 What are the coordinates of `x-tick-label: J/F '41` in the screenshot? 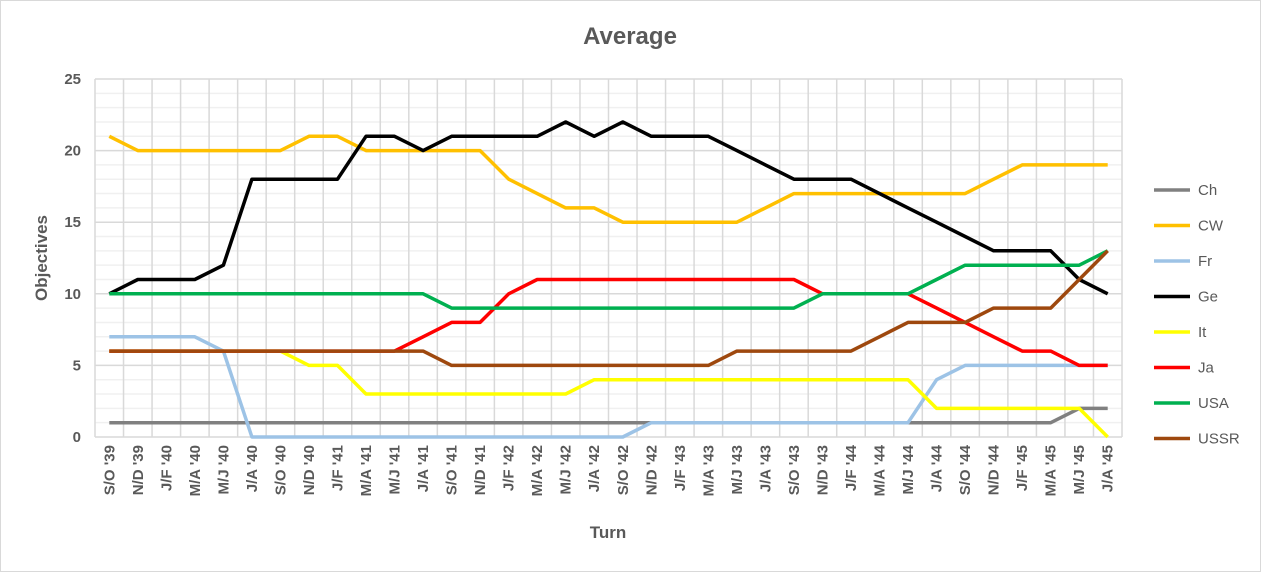 It's located at (337, 468).